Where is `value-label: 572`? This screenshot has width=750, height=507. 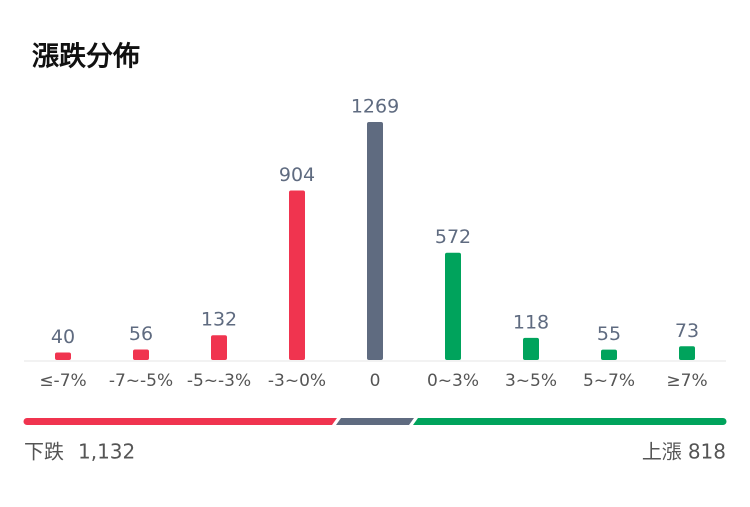
value-label: 572 is located at coordinates (453, 237).